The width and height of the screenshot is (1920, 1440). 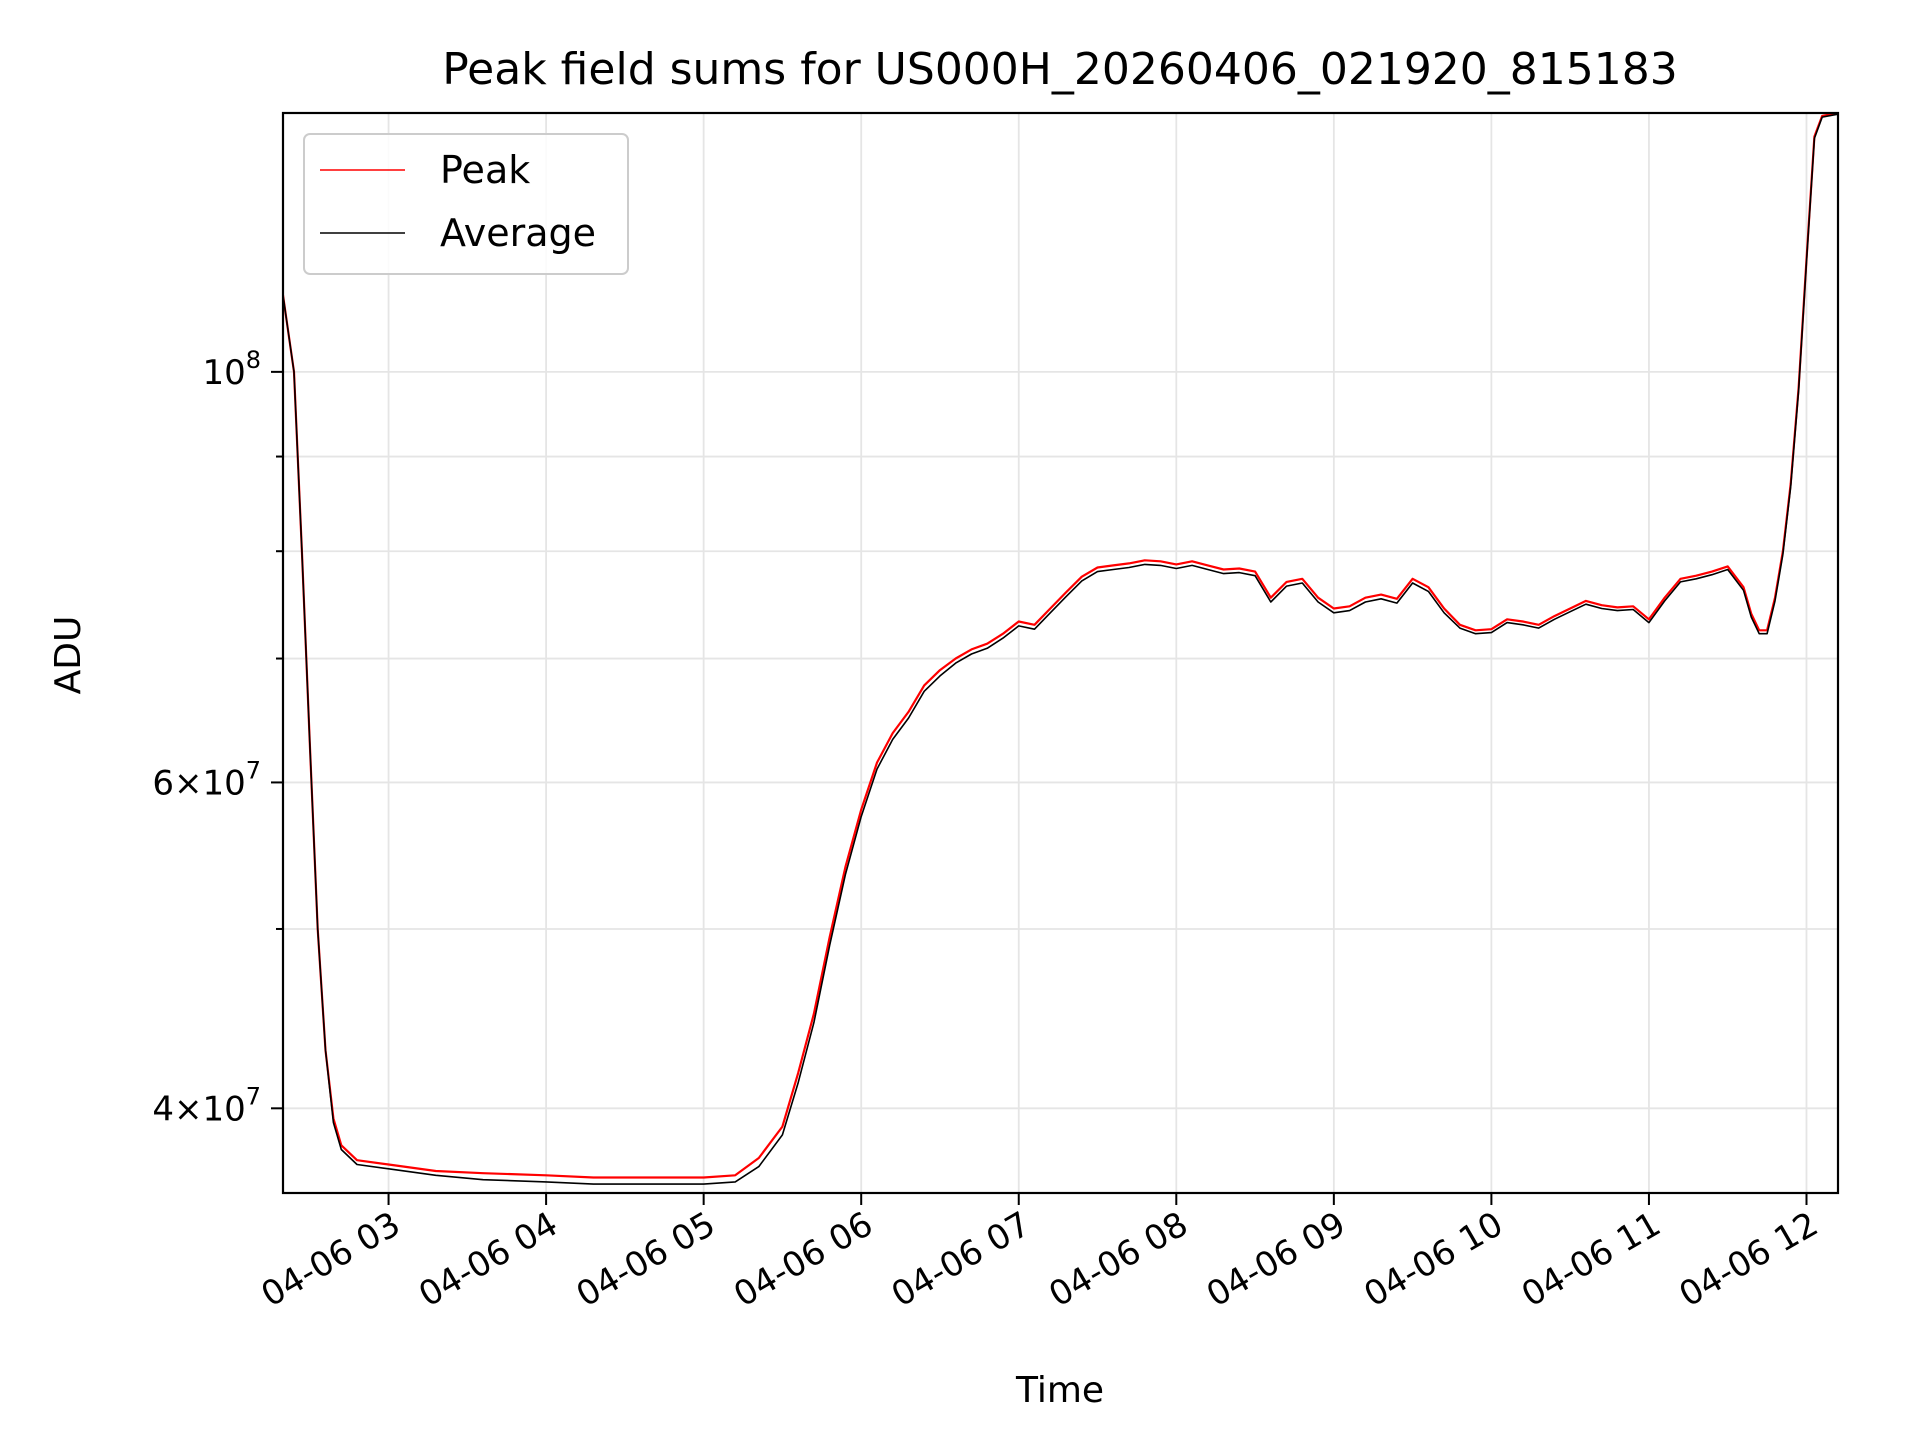 What do you see at coordinates (206, 779) in the screenshot?
I see `y-tick-label: 6×107` at bounding box center [206, 779].